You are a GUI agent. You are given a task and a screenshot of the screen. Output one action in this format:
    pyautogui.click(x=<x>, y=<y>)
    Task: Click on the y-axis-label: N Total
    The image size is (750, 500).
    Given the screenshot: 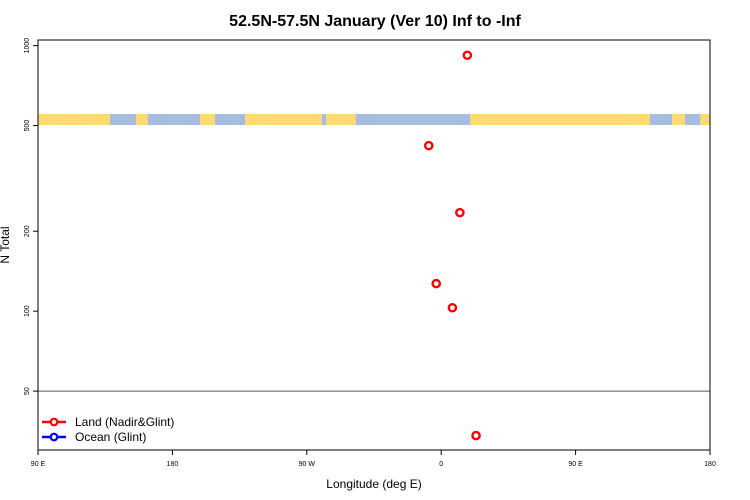 What is the action you would take?
    pyautogui.click(x=6, y=244)
    